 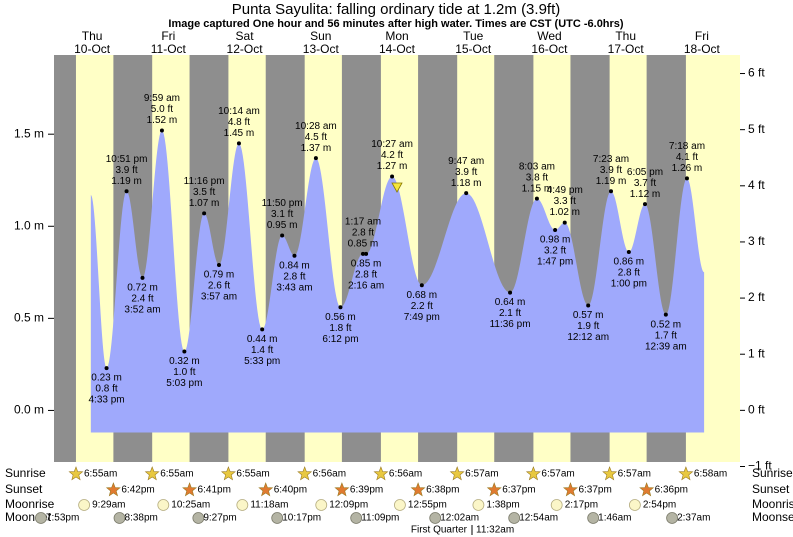 What do you see at coordinates (510, 324) in the screenshot?
I see `extreme-label: 11:36 pm` at bounding box center [510, 324].